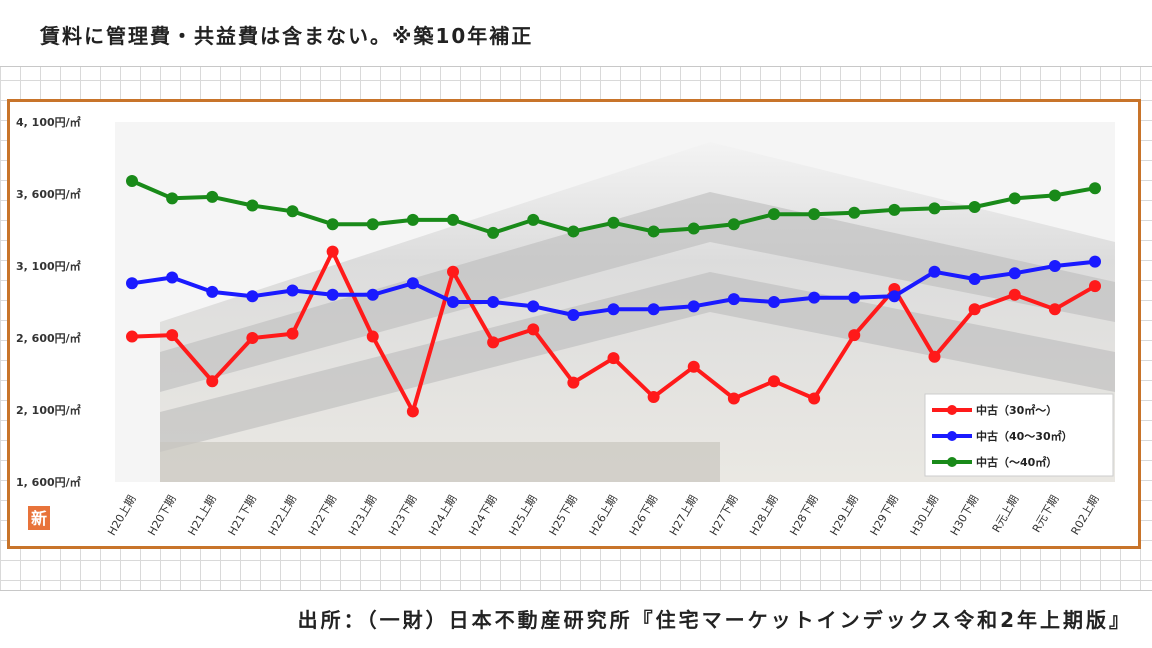 The width and height of the screenshot is (1152, 648). I want to click on x-tick-label: H25下期, so click(563, 515).